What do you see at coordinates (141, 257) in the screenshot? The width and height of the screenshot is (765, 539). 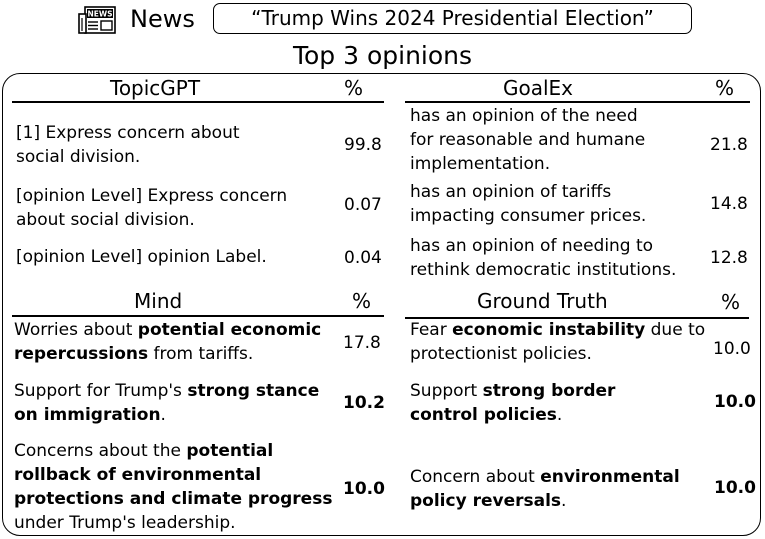 I see `topicgpt-row-3-text: [opinion Level] opinion Label.` at bounding box center [141, 257].